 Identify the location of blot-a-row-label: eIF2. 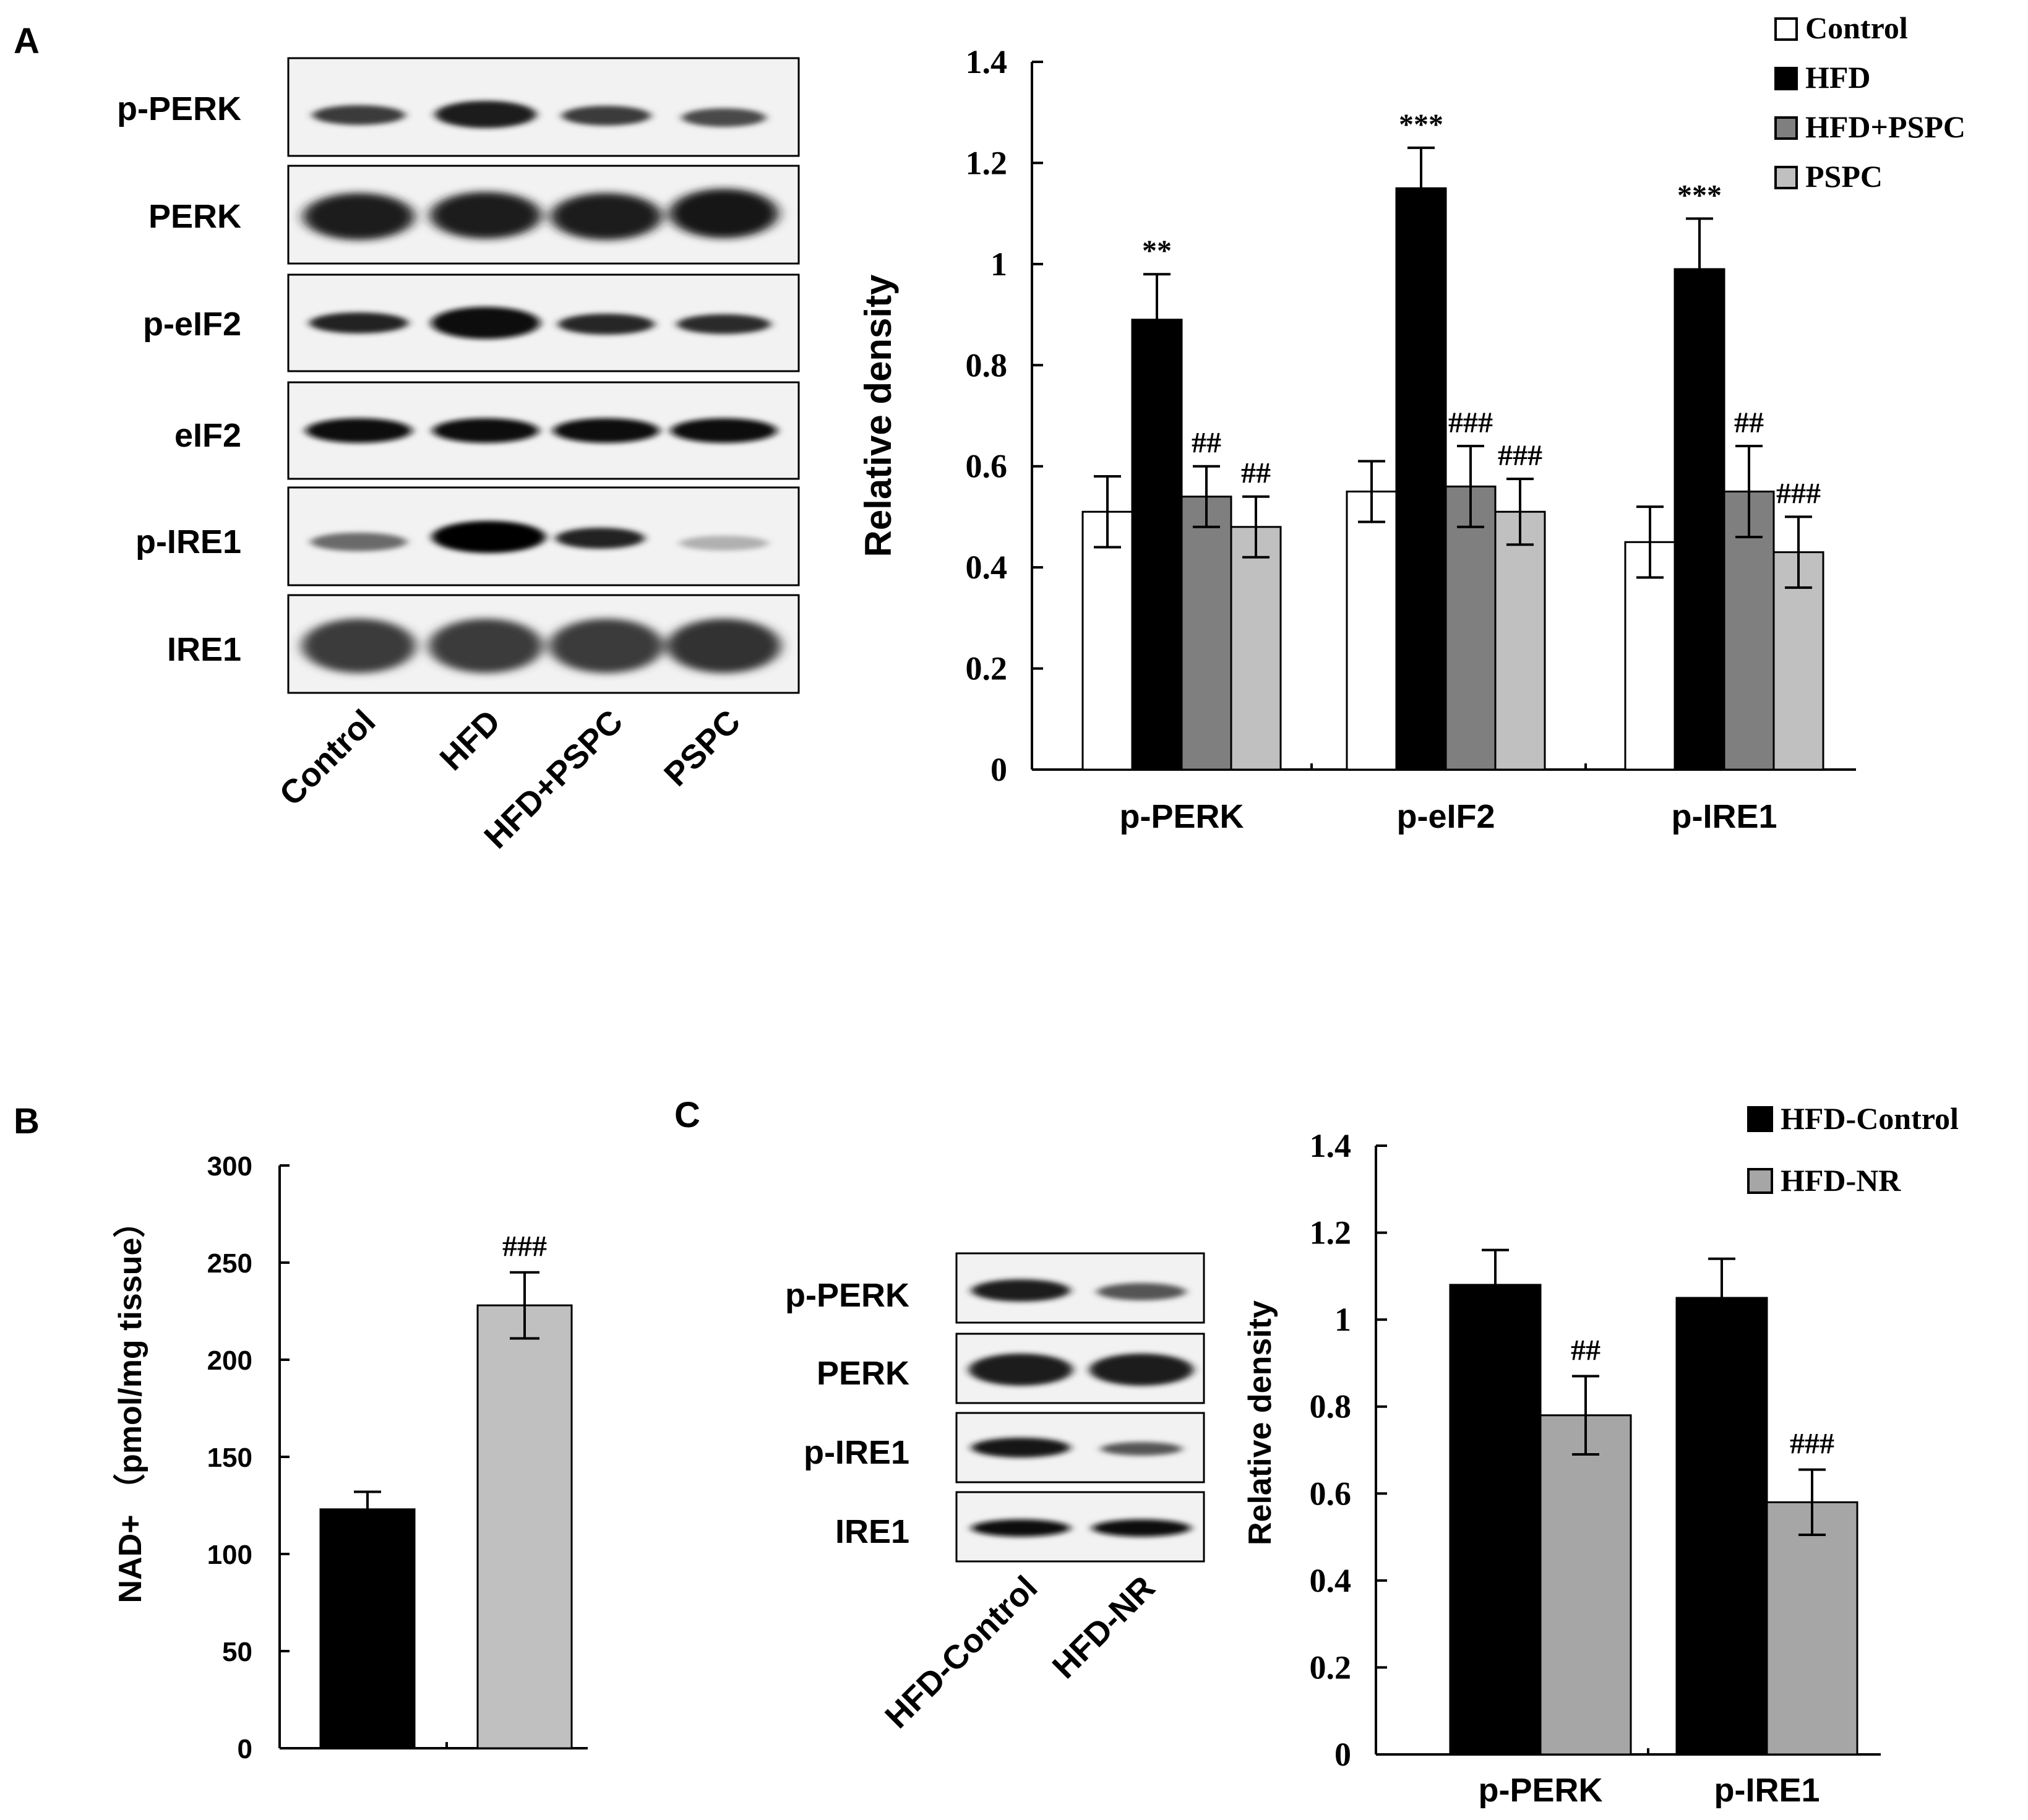
(207, 435).